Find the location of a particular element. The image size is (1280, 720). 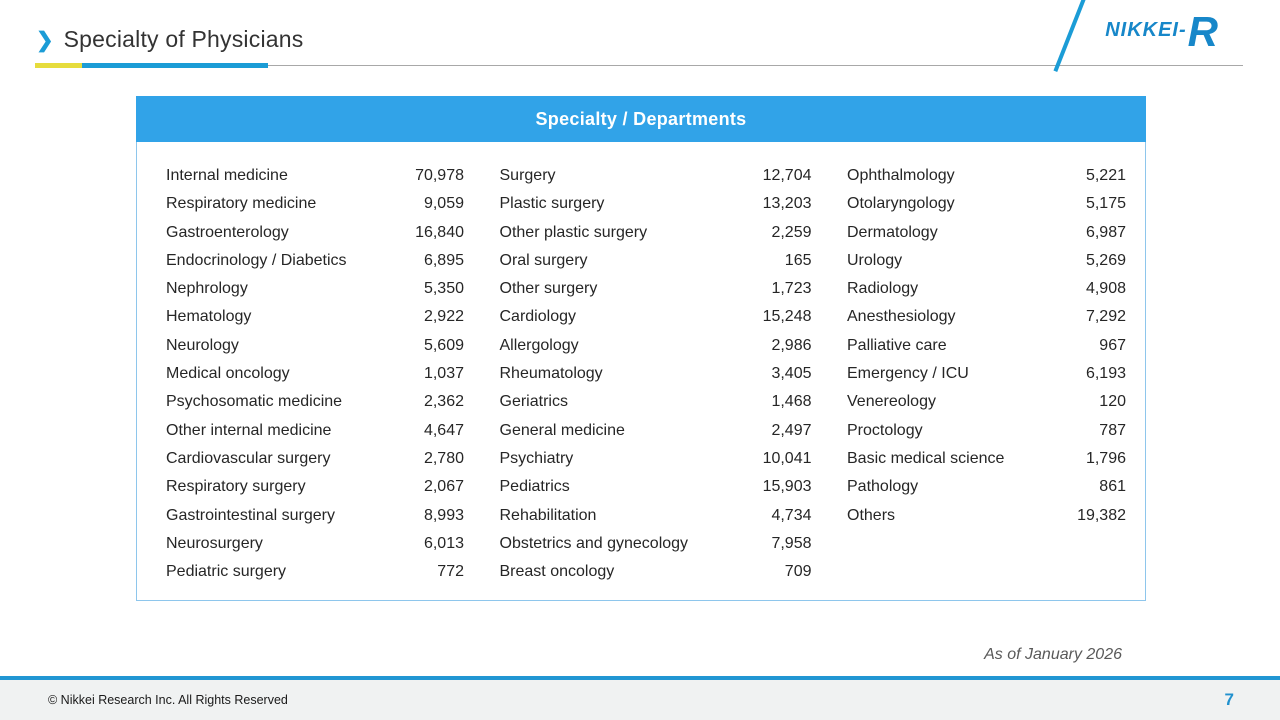

specialty-label: Respiratory surgery is located at coordinates (236, 487).